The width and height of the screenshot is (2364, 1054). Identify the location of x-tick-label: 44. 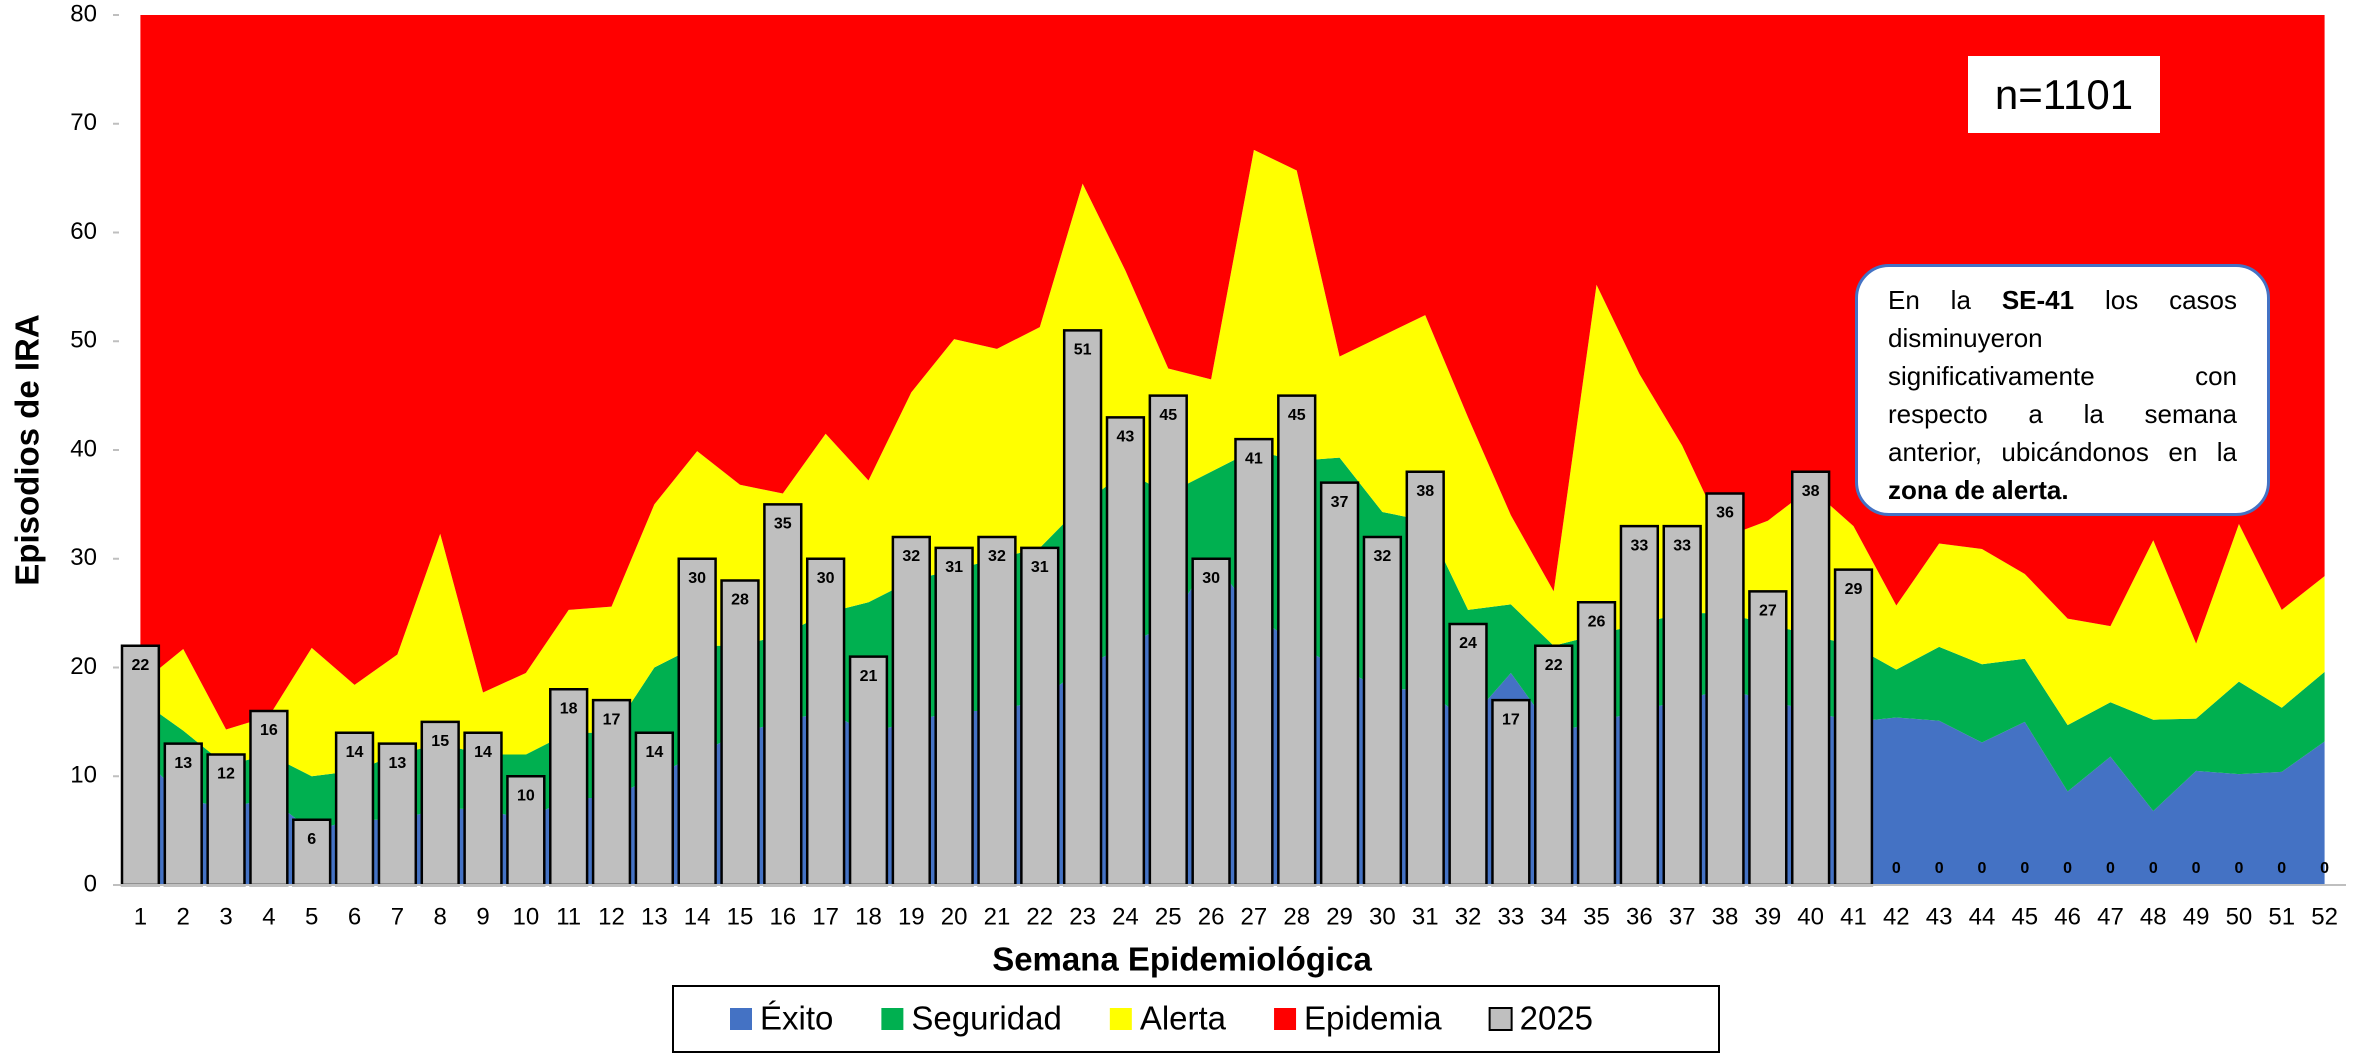
(1982, 916).